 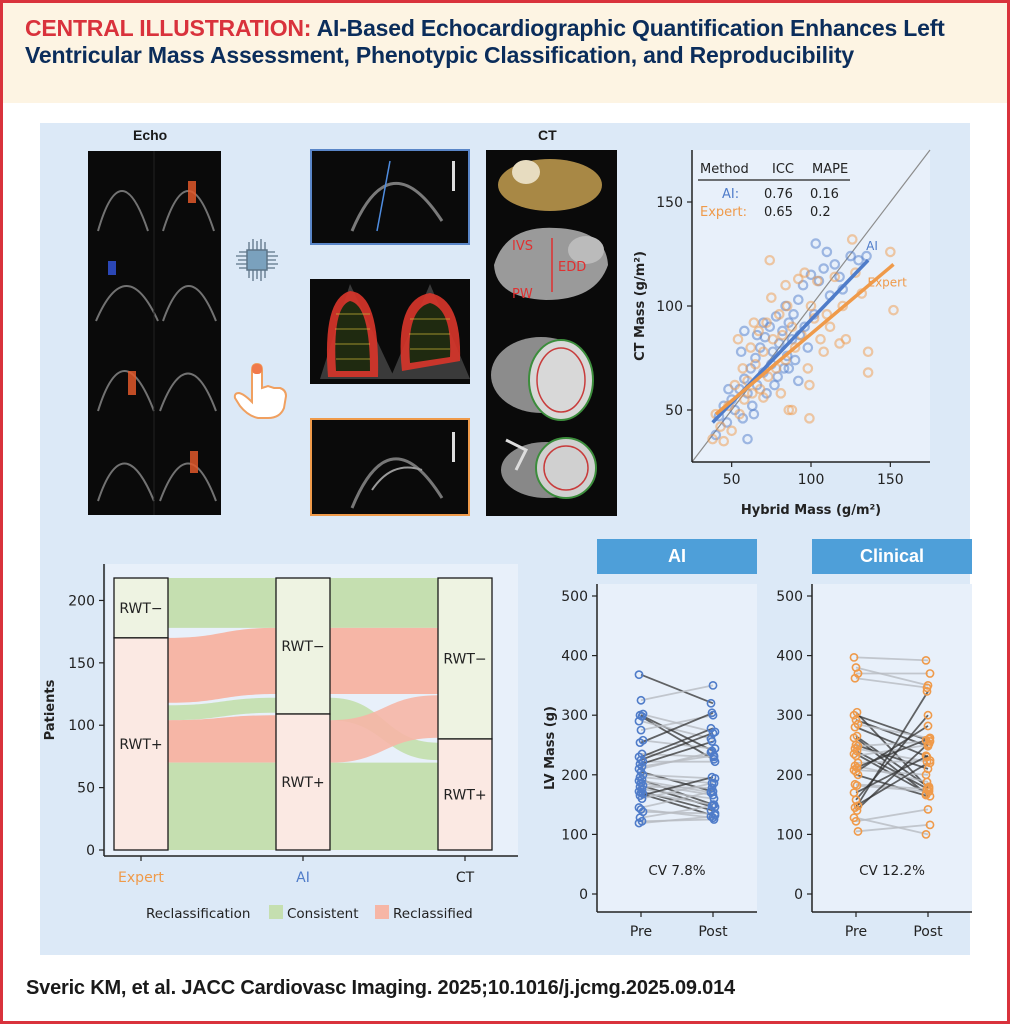 I want to click on stats-table-method: Expert:, so click(x=723, y=212).